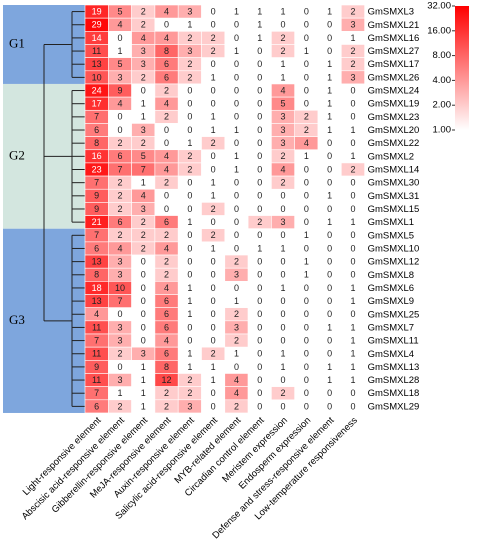 This screenshot has height=550, width=489. What do you see at coordinates (166, 51) in the screenshot?
I see `cell-value: 8` at bounding box center [166, 51].